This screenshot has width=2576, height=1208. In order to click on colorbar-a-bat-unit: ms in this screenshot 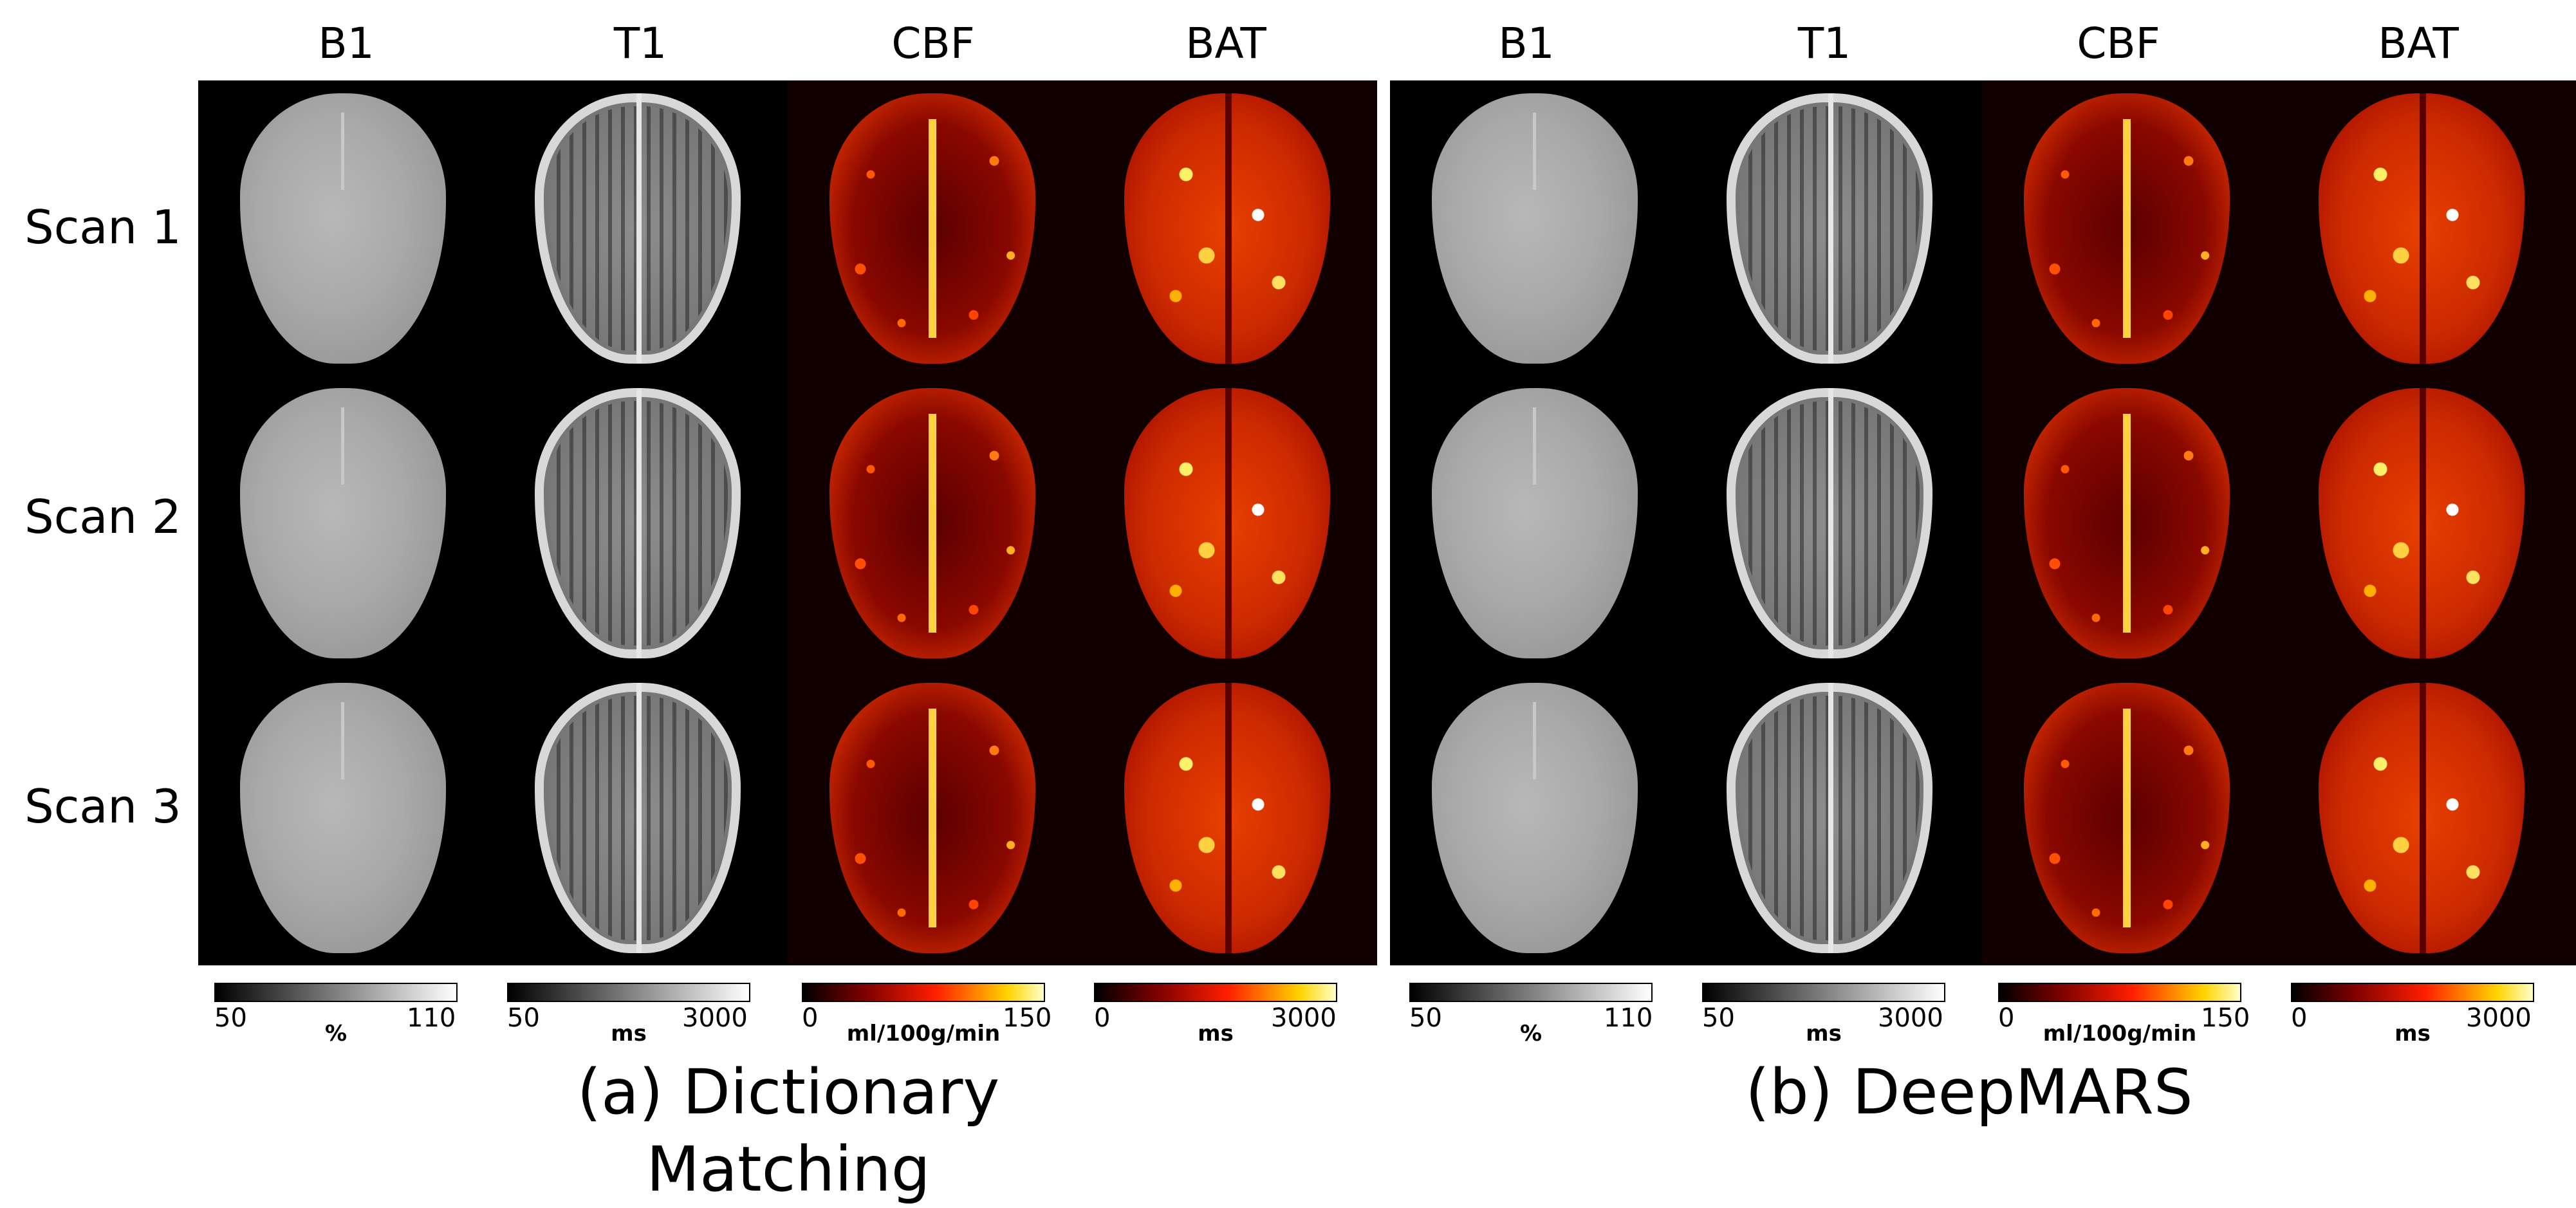, I will do `click(1216, 1033)`.